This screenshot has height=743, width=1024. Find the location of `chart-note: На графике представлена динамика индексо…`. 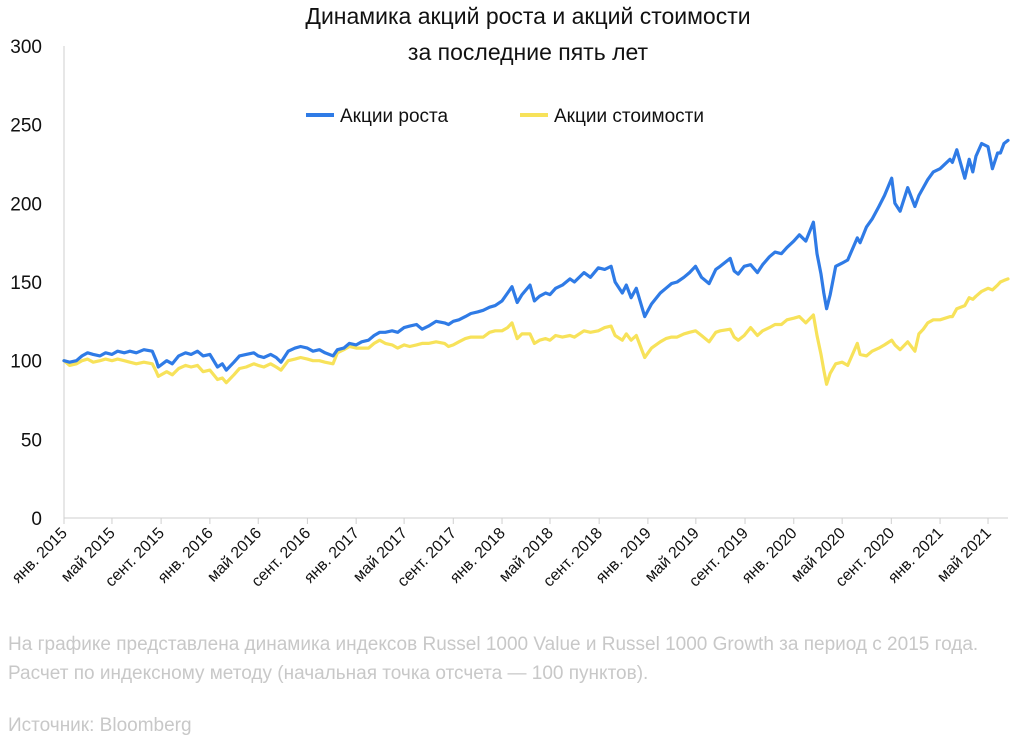

chart-note: На графике представлена динамика индексо… is located at coordinates (493, 659).